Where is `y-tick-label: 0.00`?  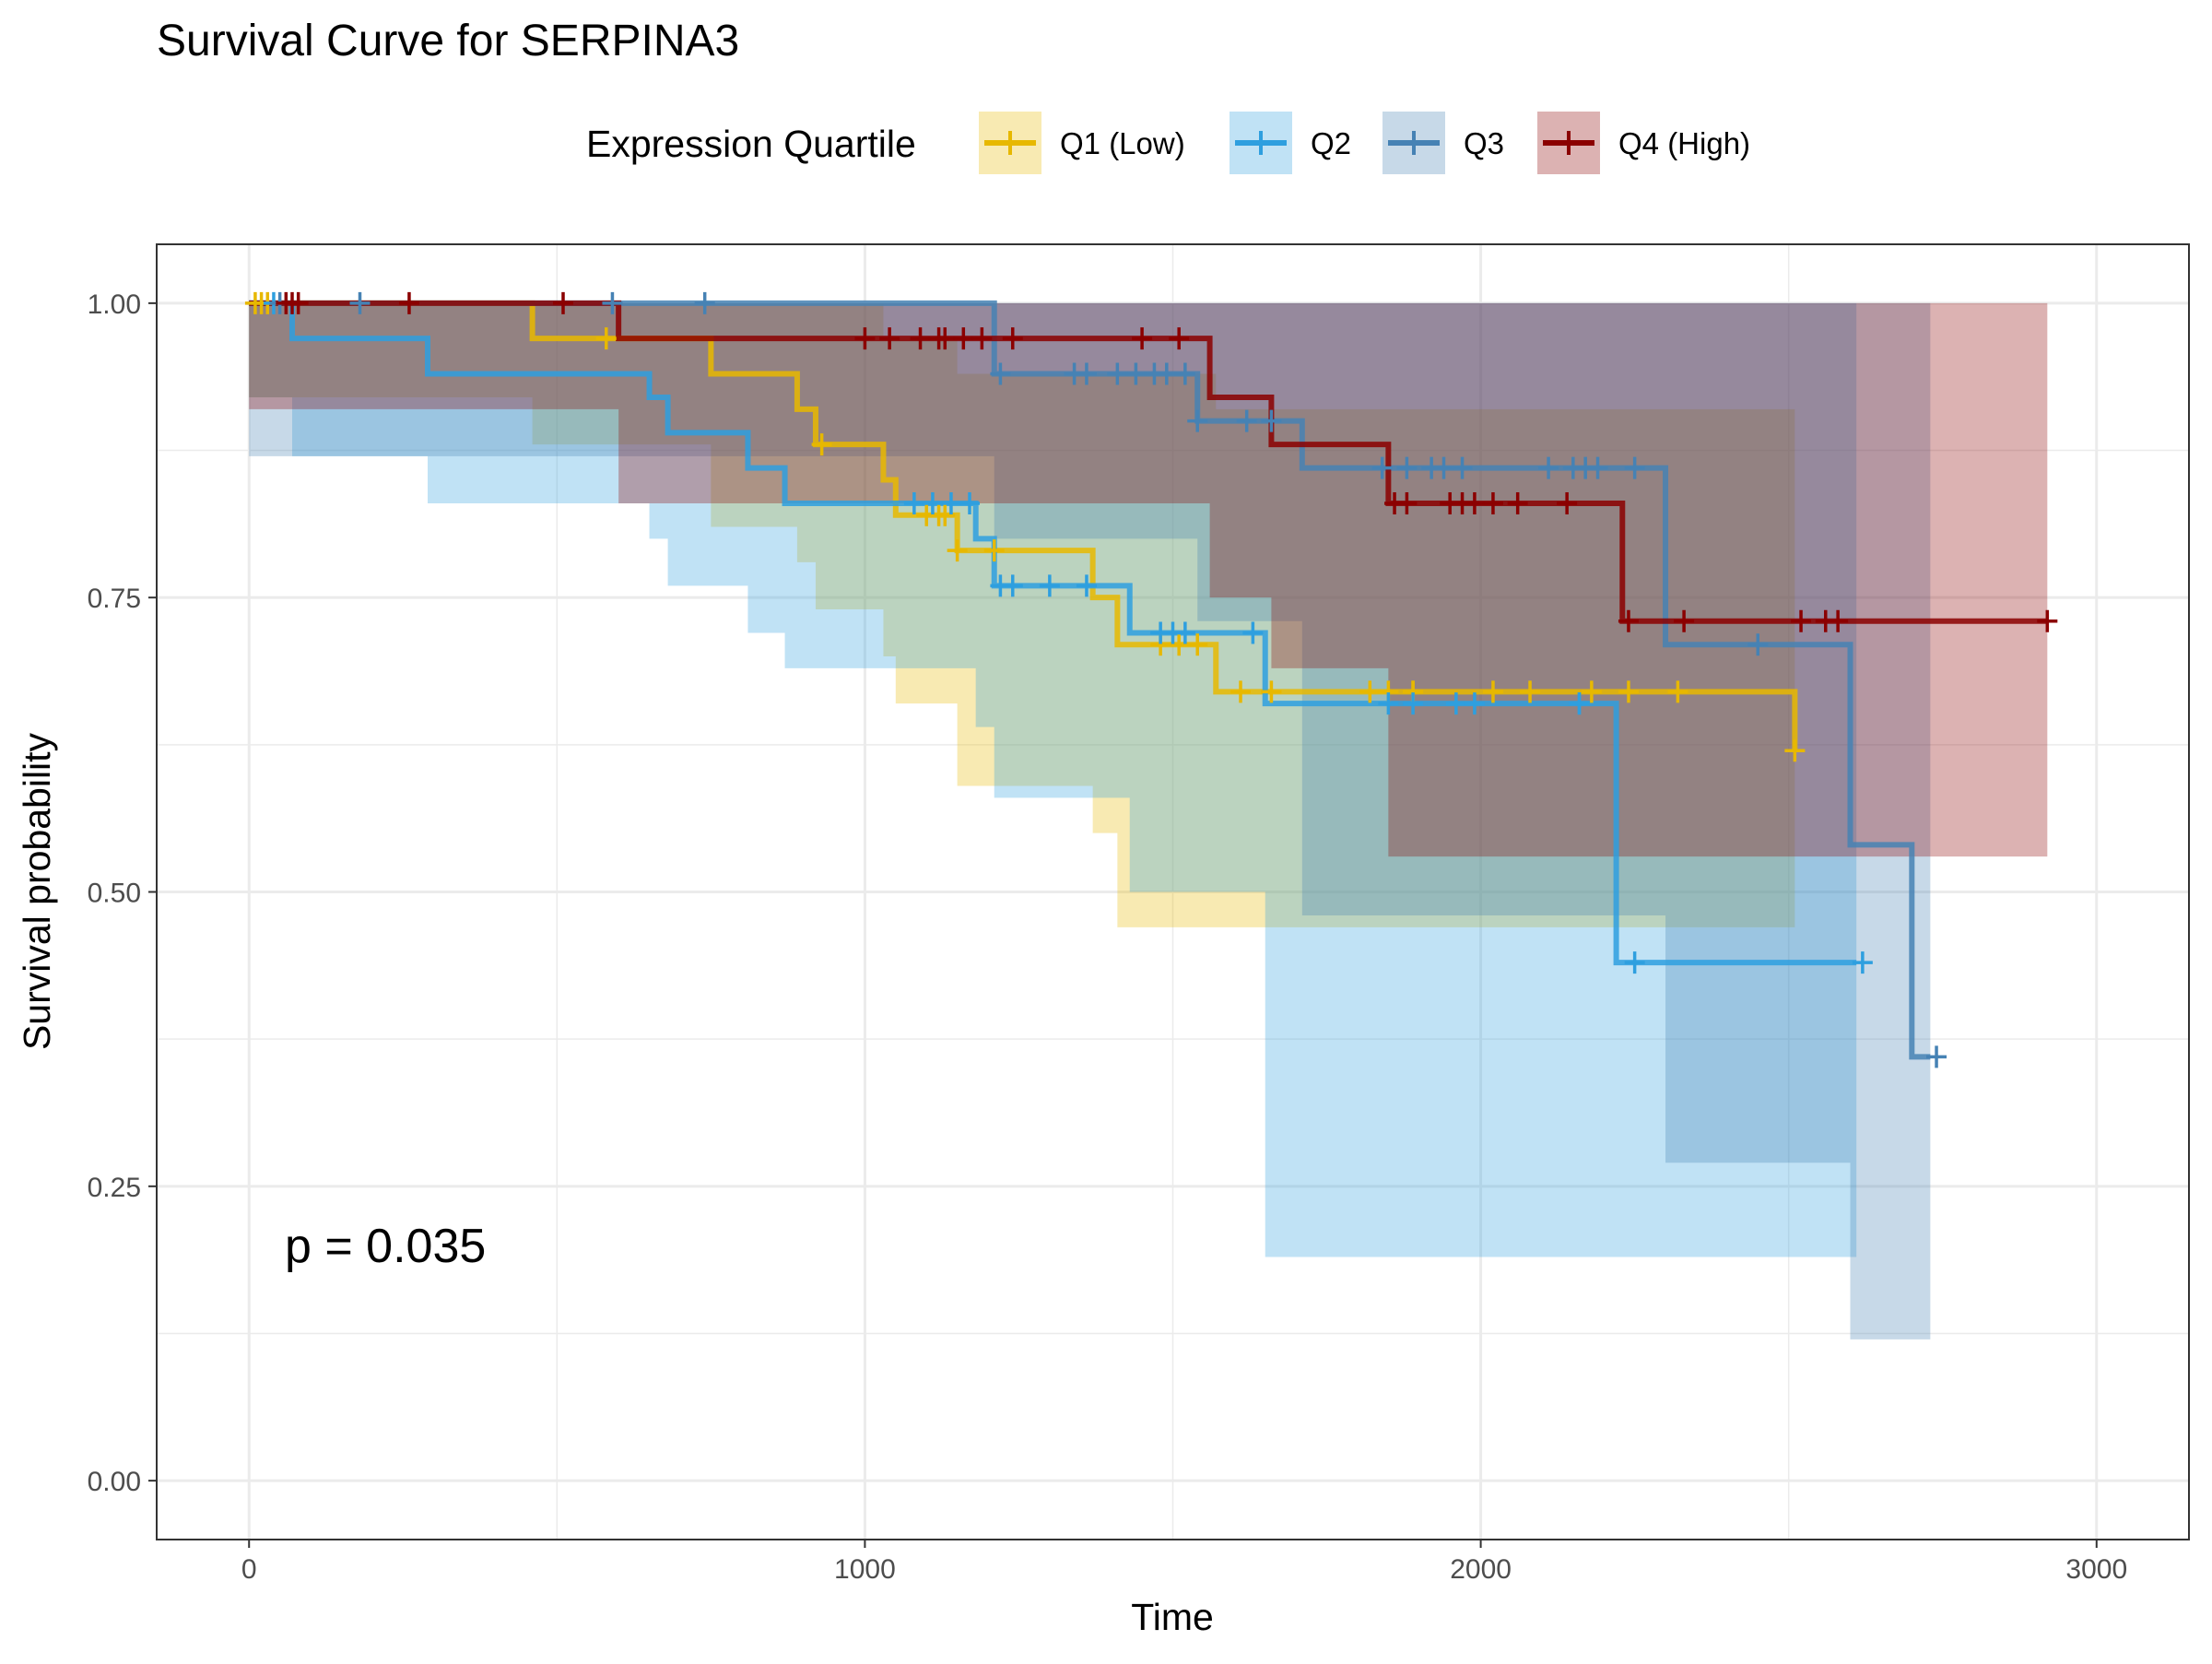
y-tick-label: 0.00 is located at coordinates (114, 1482).